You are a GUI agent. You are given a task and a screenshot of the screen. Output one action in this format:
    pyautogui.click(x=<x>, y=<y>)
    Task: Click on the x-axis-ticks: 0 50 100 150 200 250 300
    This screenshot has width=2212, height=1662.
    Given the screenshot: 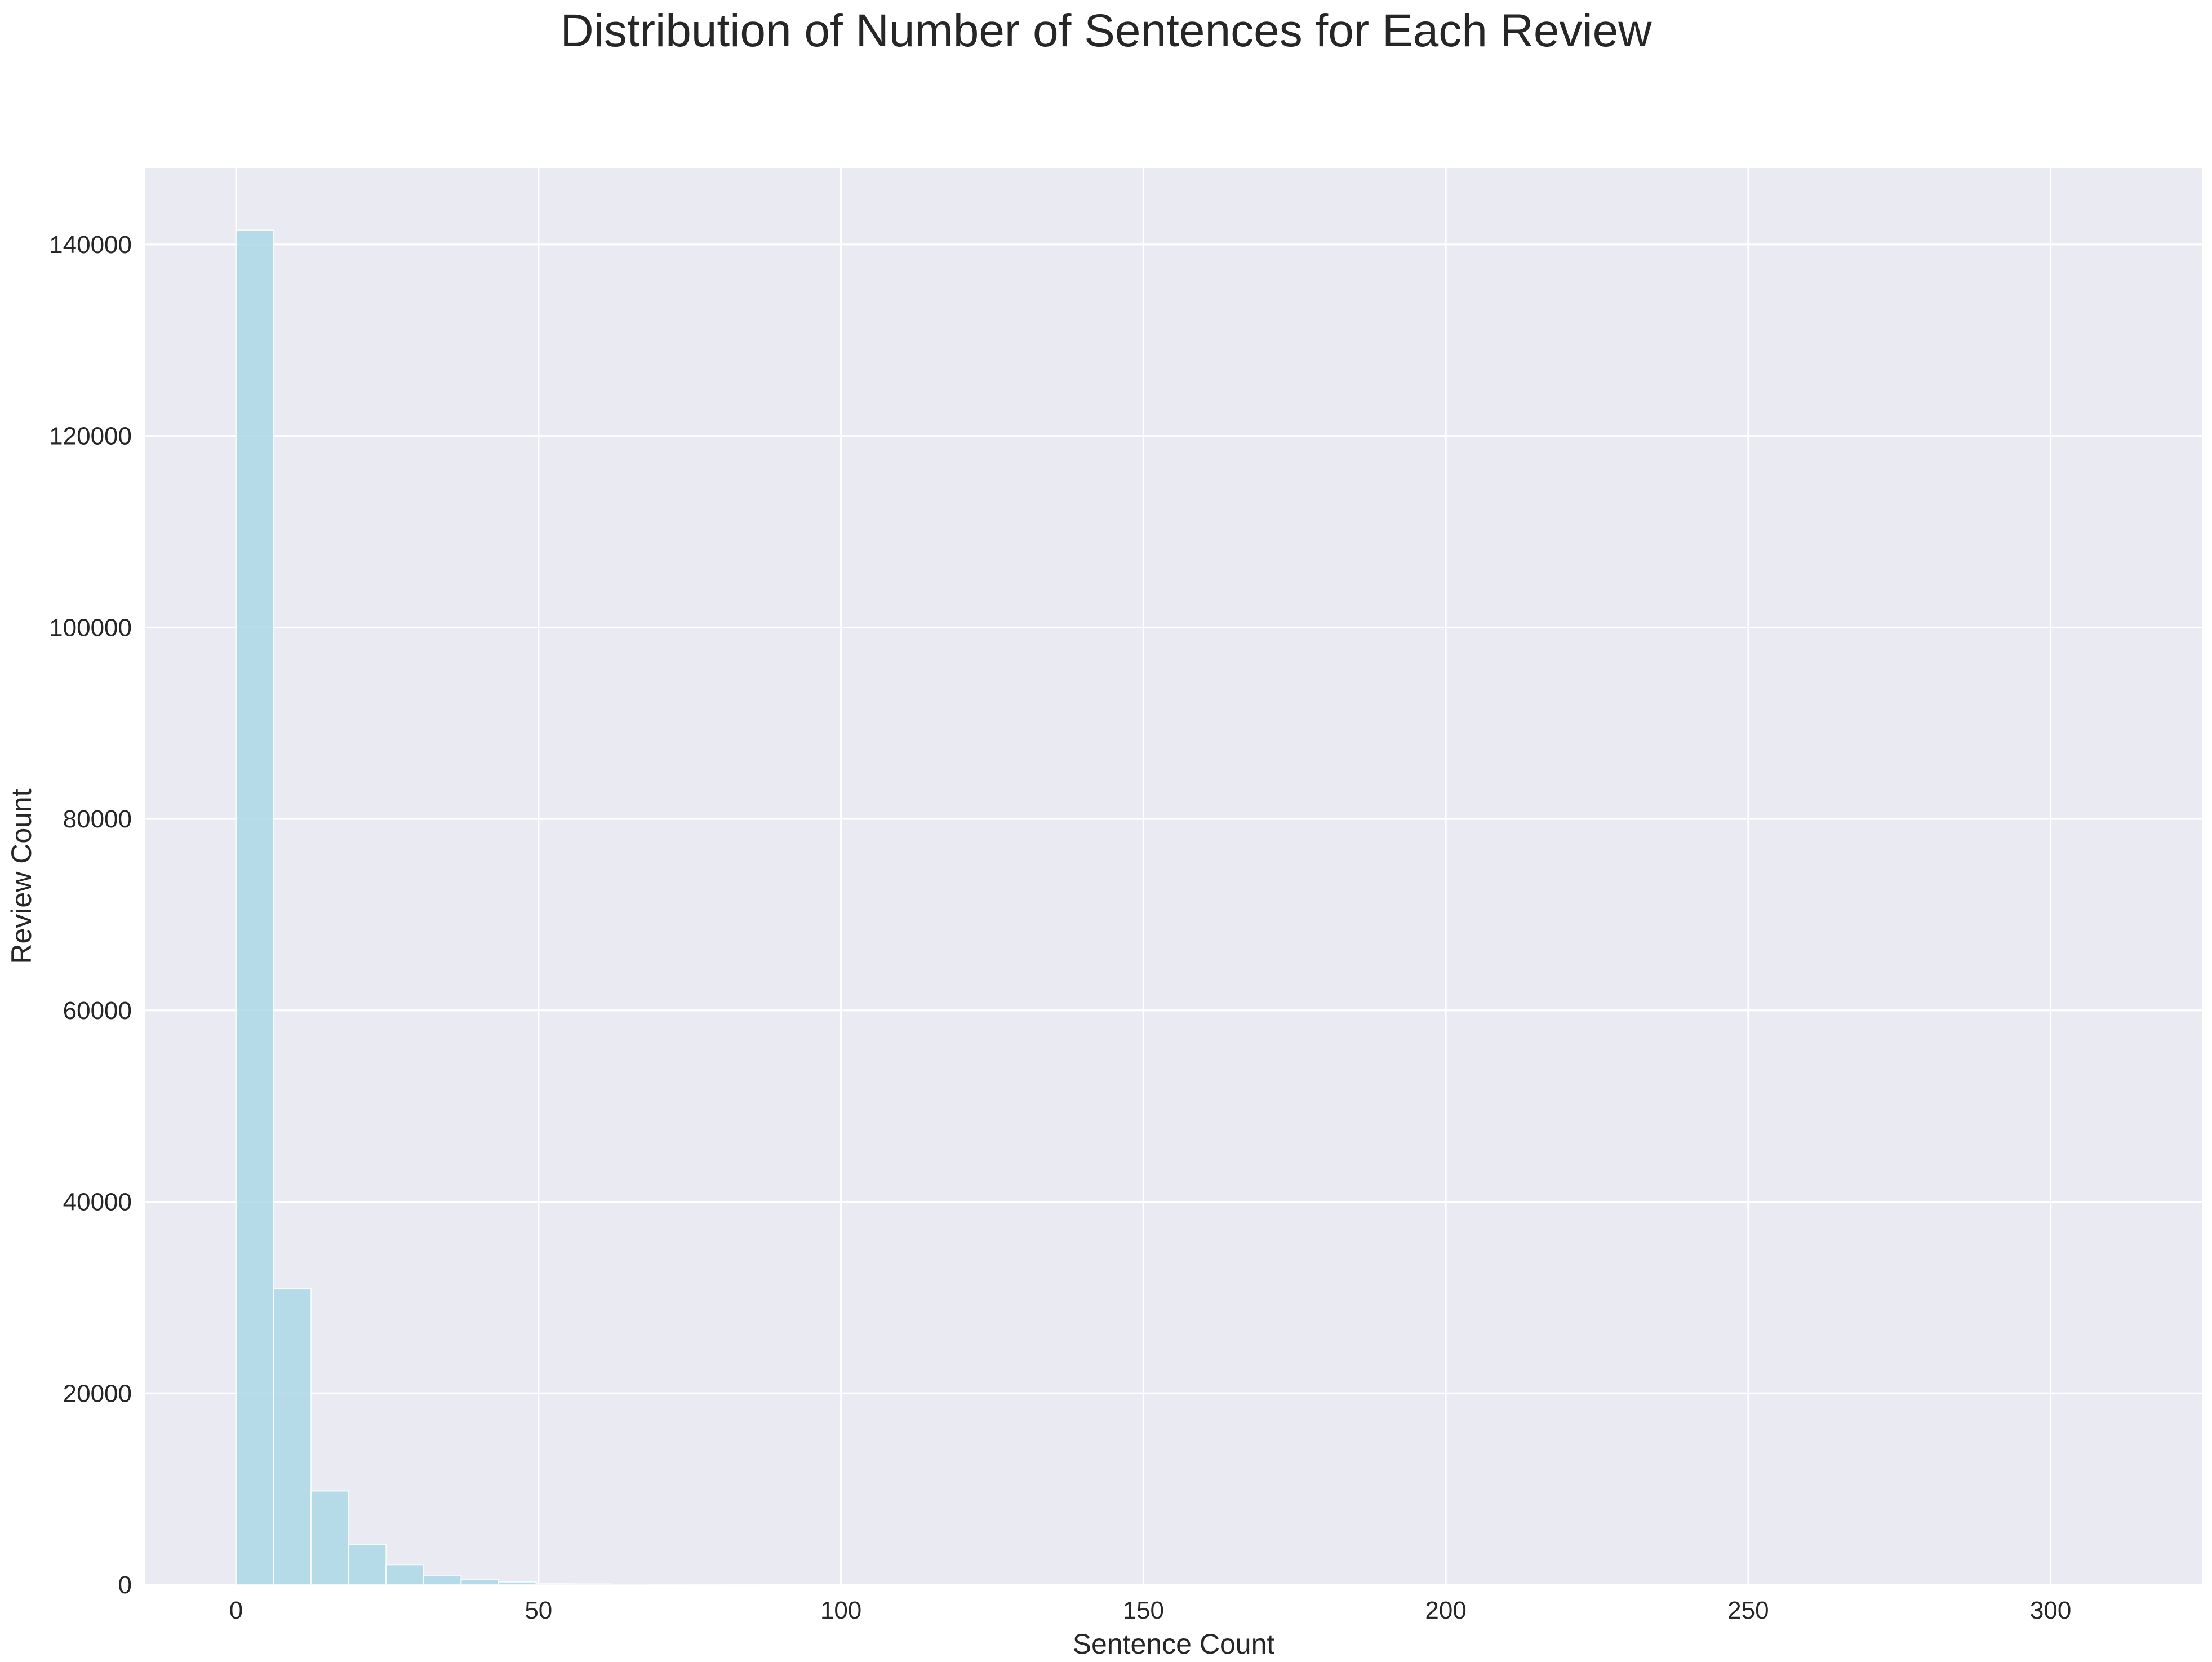 What is the action you would take?
    pyautogui.click(x=1150, y=1610)
    